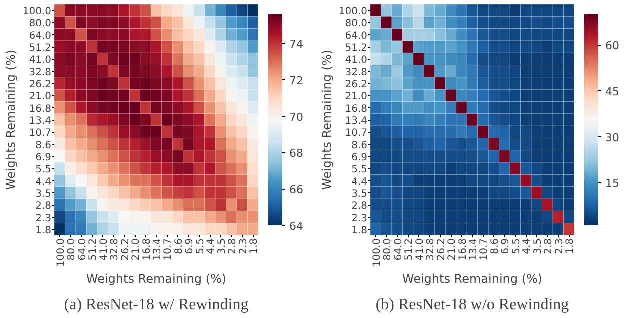 The image size is (632, 318). I want to click on color-bar-label: 45, so click(613, 91).